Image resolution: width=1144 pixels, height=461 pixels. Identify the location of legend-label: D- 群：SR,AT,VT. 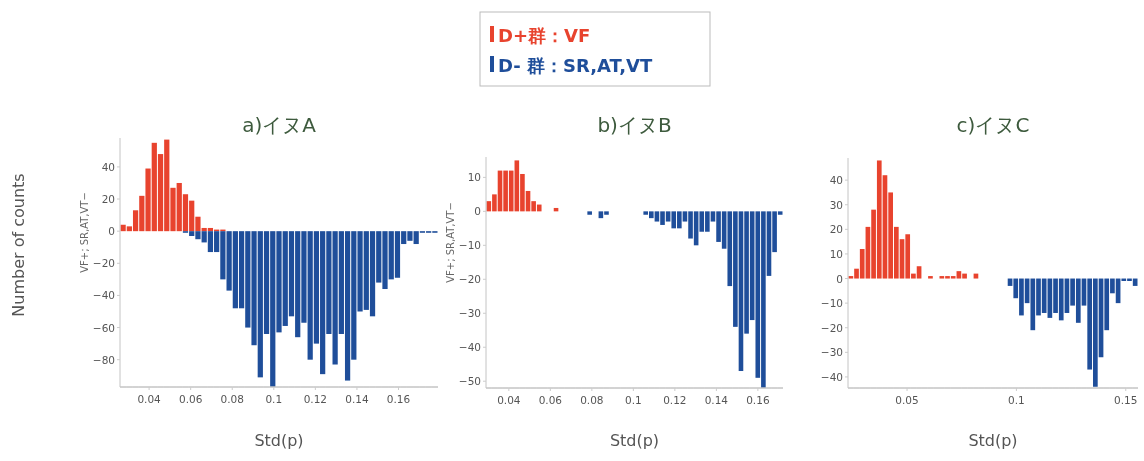
(576, 65).